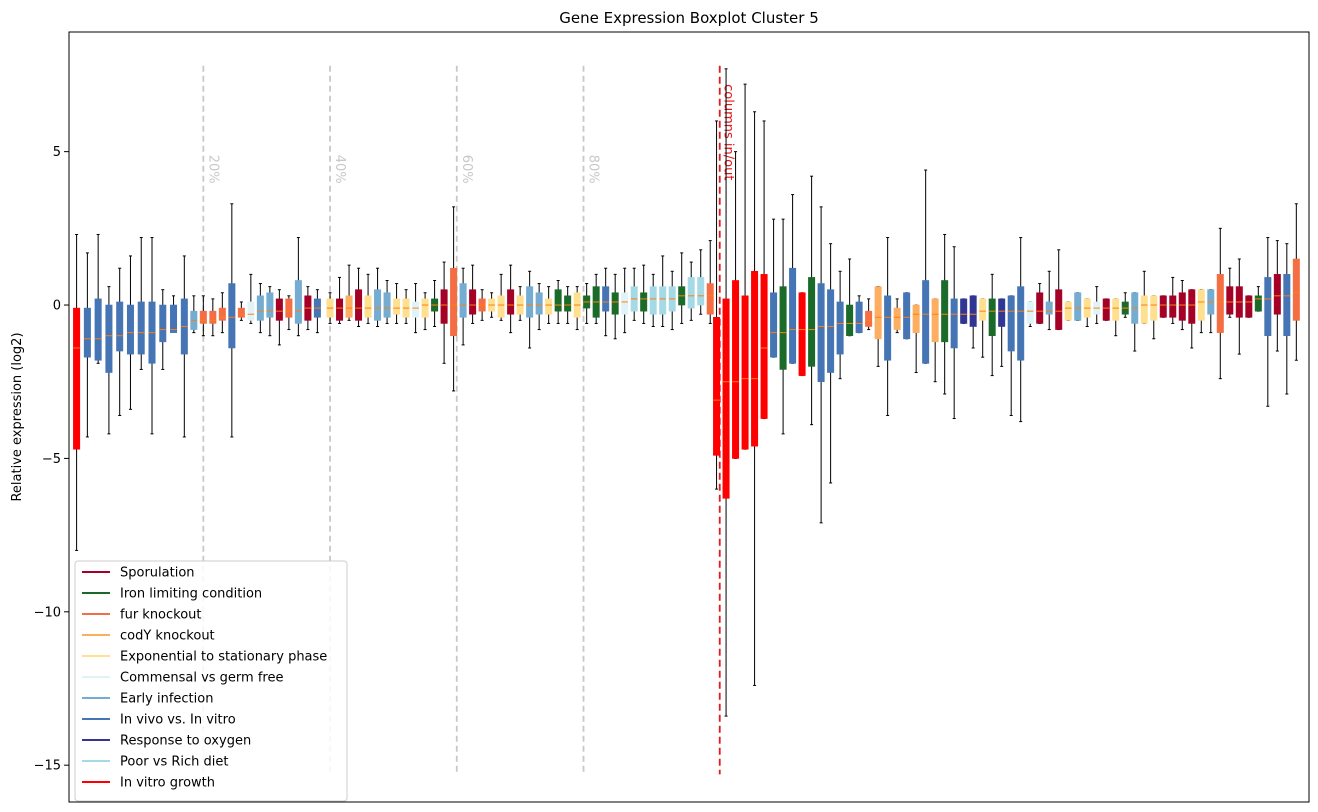 Image resolution: width=1318 pixels, height=812 pixels. What do you see at coordinates (166, 699) in the screenshot?
I see `legend-label: Early infection` at bounding box center [166, 699].